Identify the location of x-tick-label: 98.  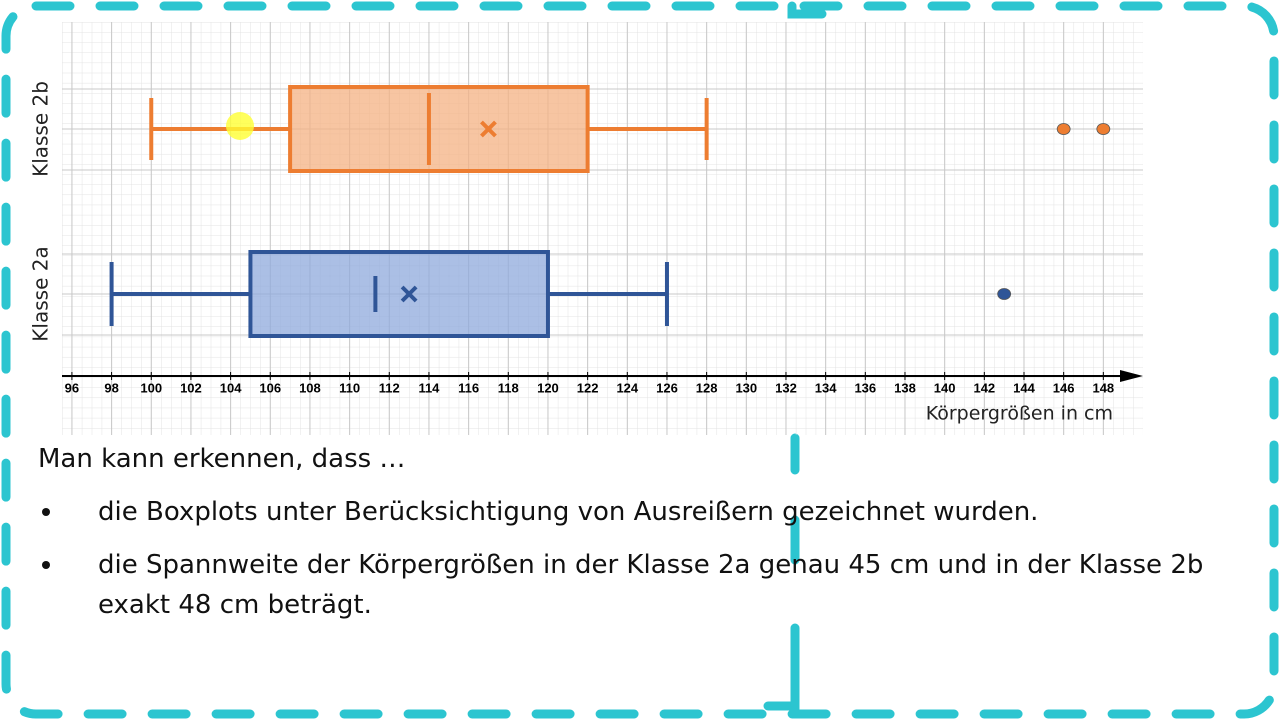
(111, 387).